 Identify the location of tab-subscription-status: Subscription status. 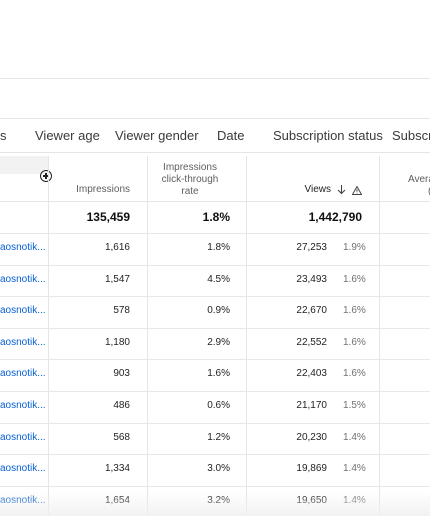
(328, 135).